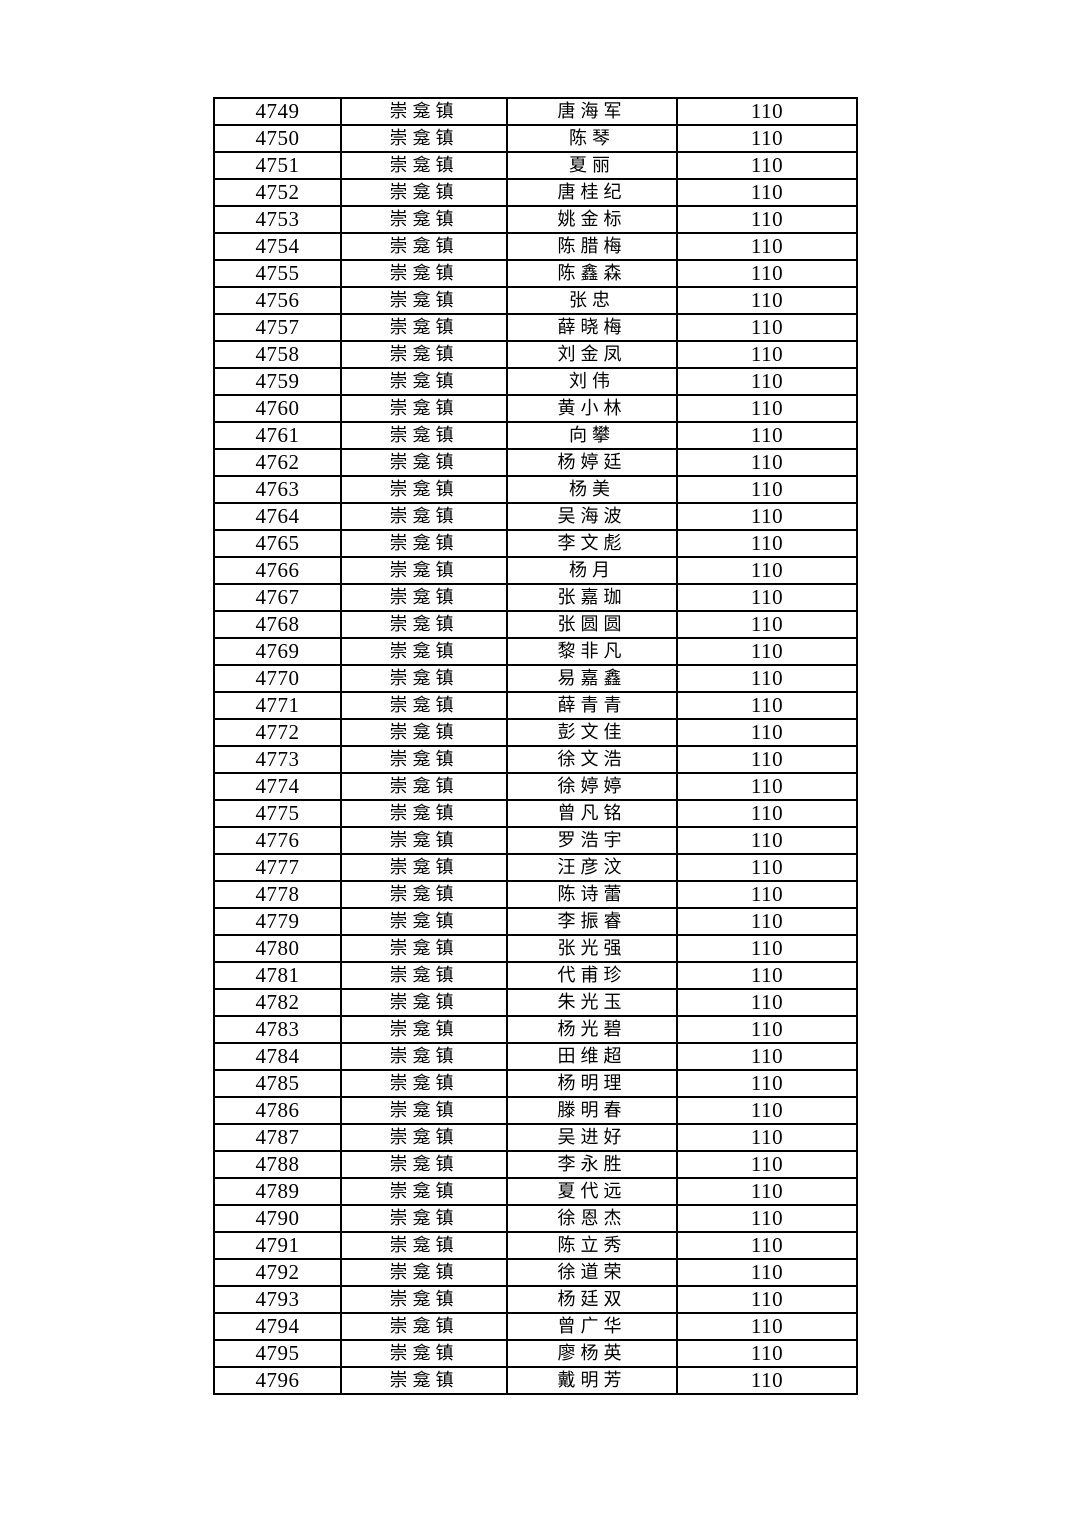 The image size is (1075, 1519). I want to click on cell-person-name: 薛晓梅, so click(592, 327).